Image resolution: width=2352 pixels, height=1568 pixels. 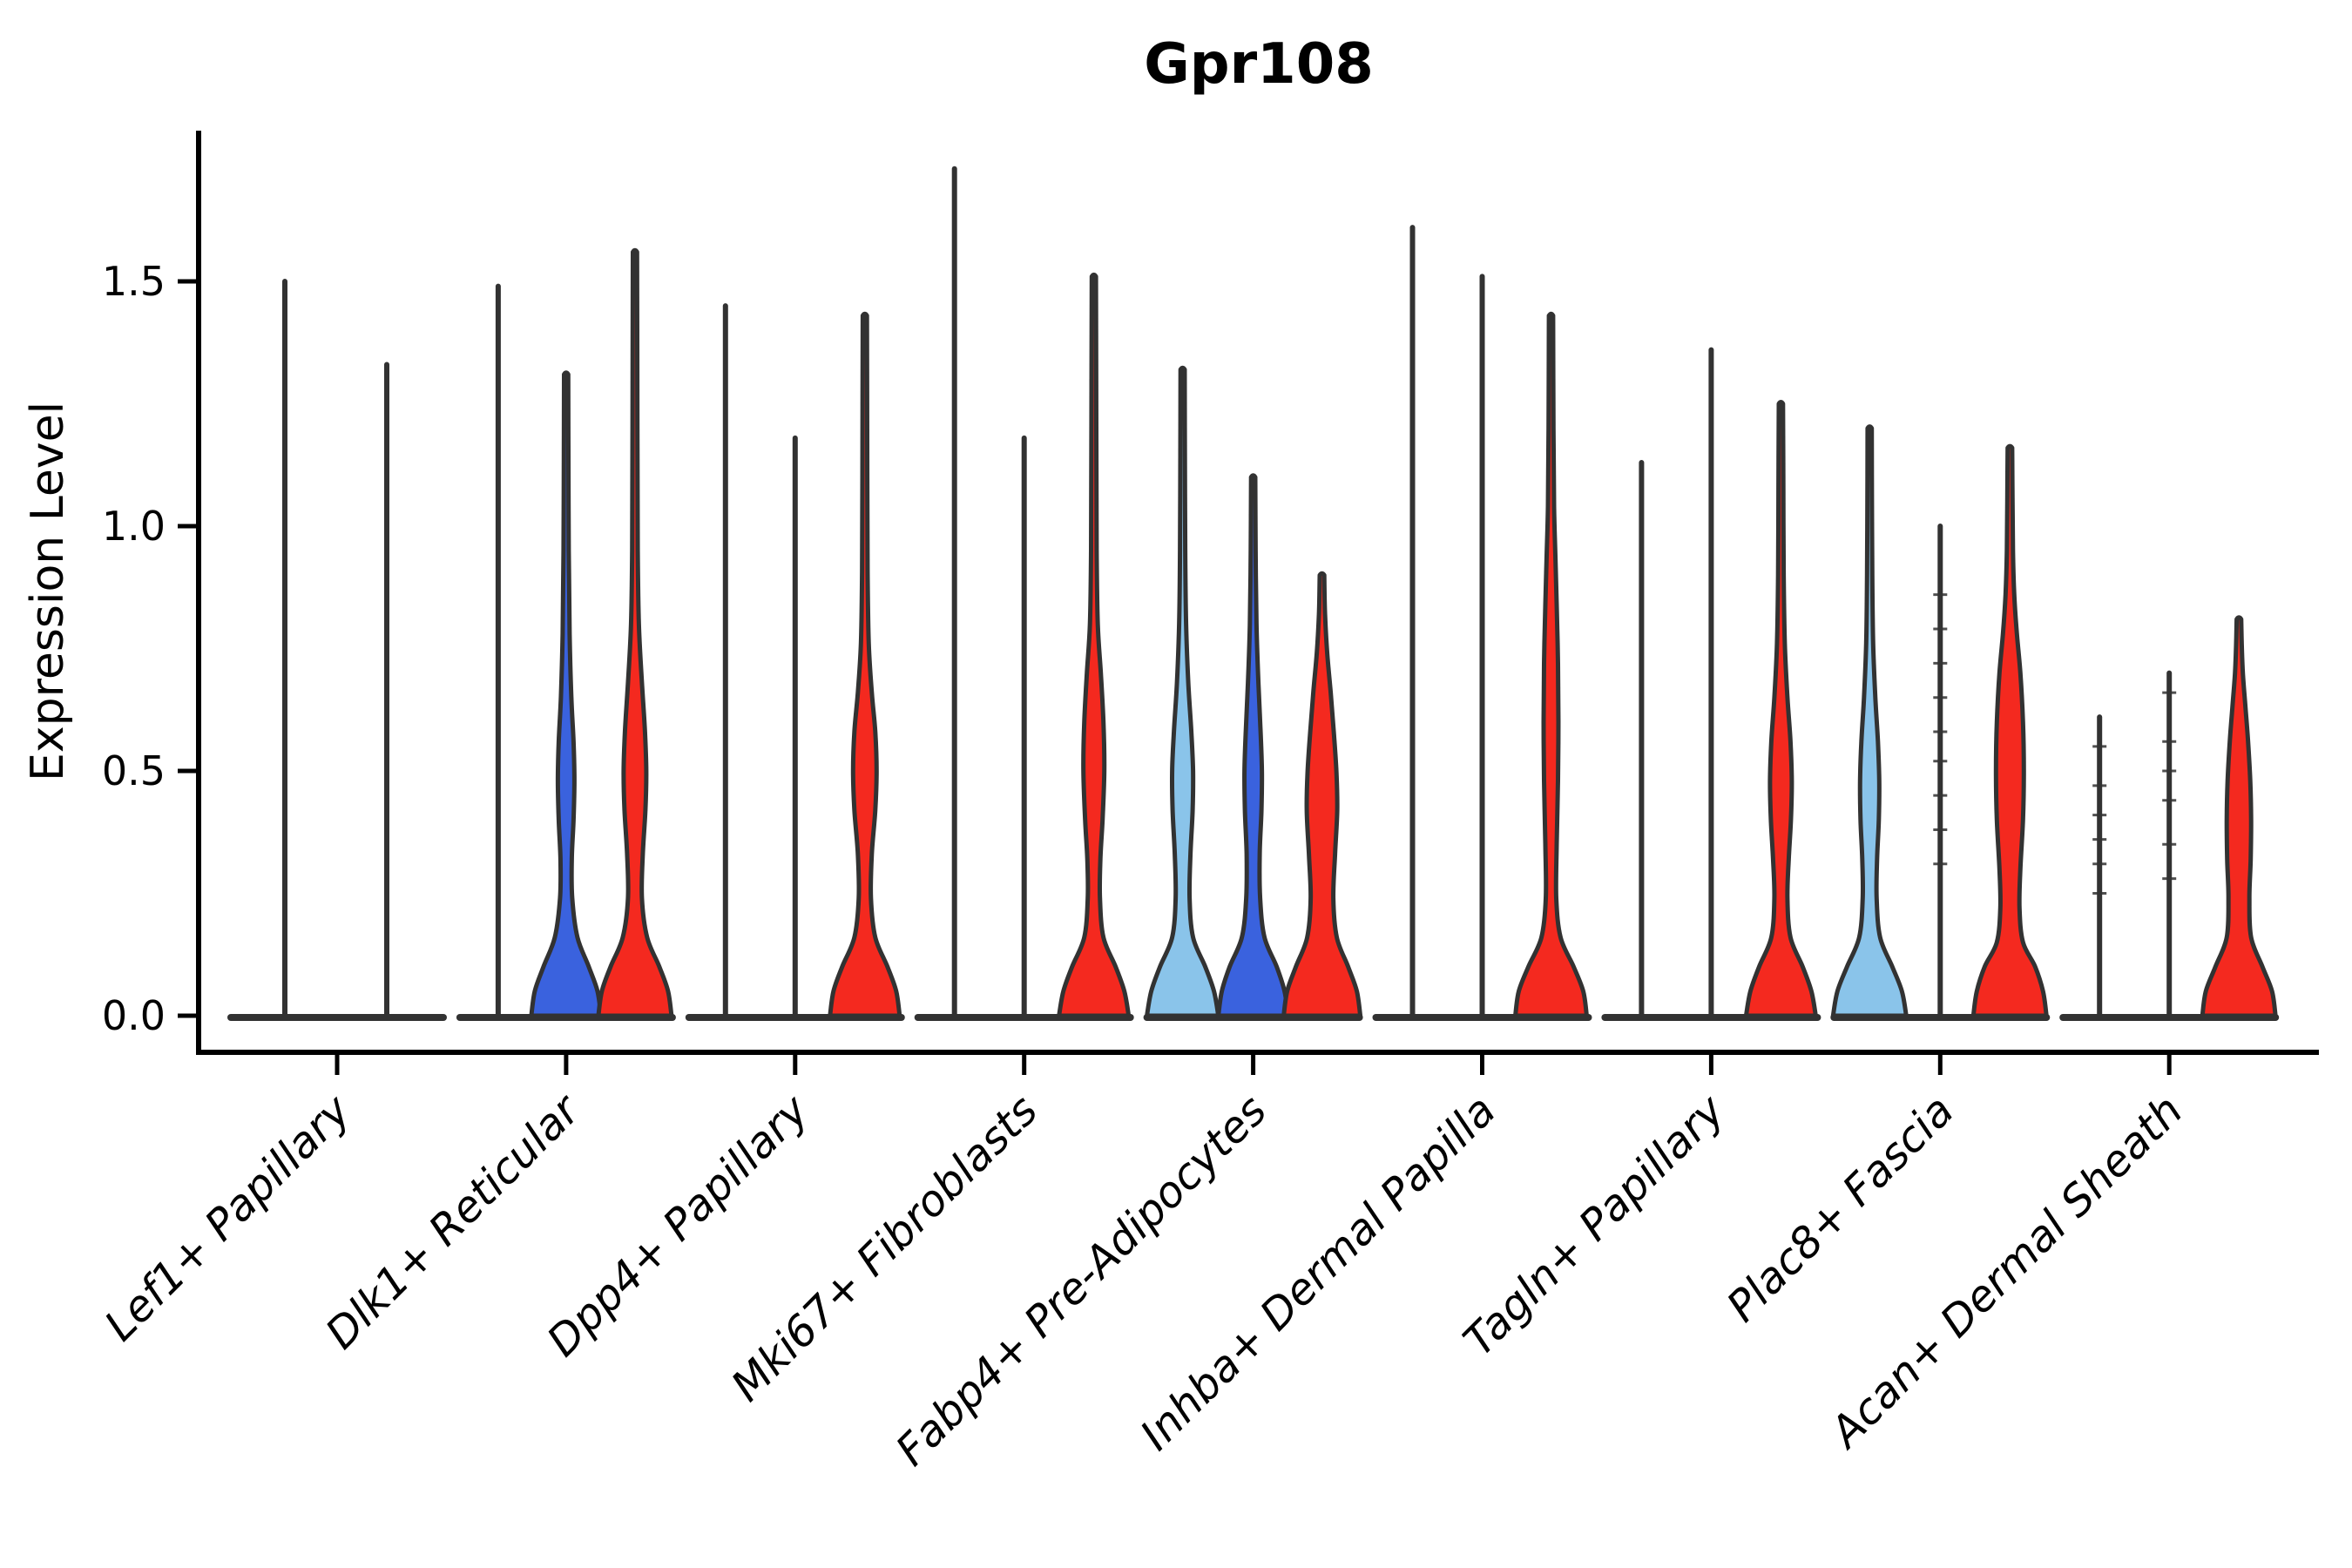 I want to click on y-tick-label: 0.0, so click(x=134, y=1015).